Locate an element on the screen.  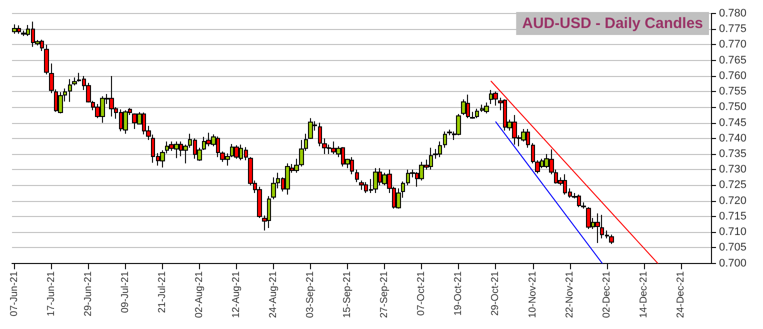
x-tick-label: 14-Dec-21 is located at coordinates (644, 294).